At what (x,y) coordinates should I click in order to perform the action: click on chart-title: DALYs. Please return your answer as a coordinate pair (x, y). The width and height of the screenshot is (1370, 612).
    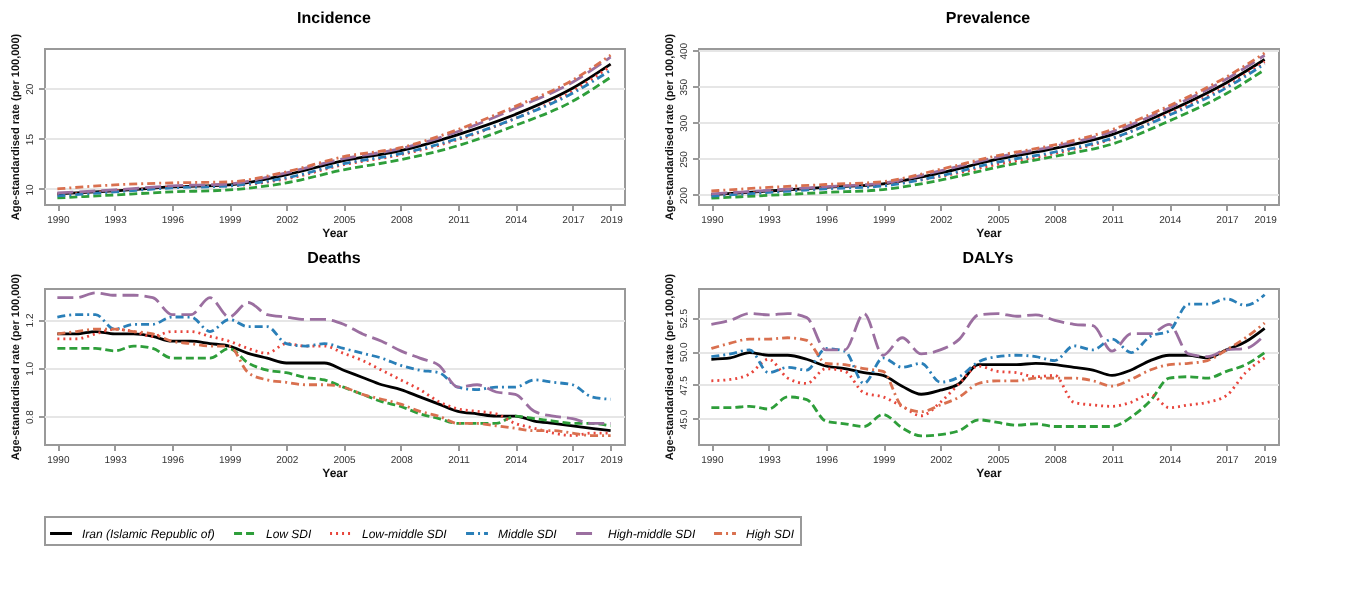
    Looking at the image, I should click on (988, 257).